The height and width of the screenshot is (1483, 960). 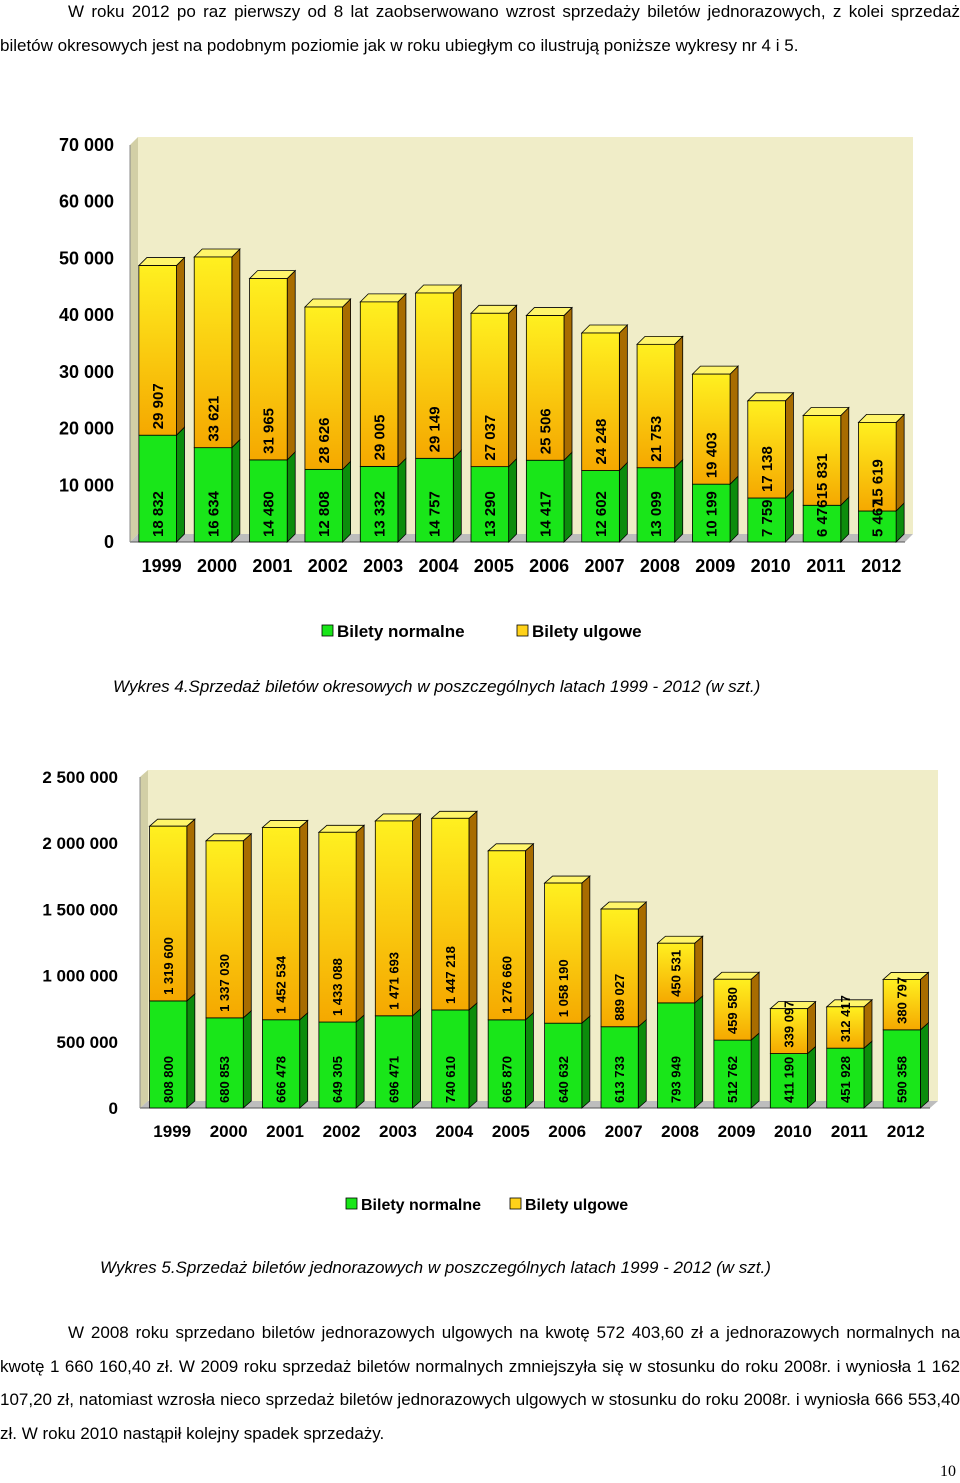 What do you see at coordinates (86, 202) in the screenshot?
I see `y-tick-label: 60 000` at bounding box center [86, 202].